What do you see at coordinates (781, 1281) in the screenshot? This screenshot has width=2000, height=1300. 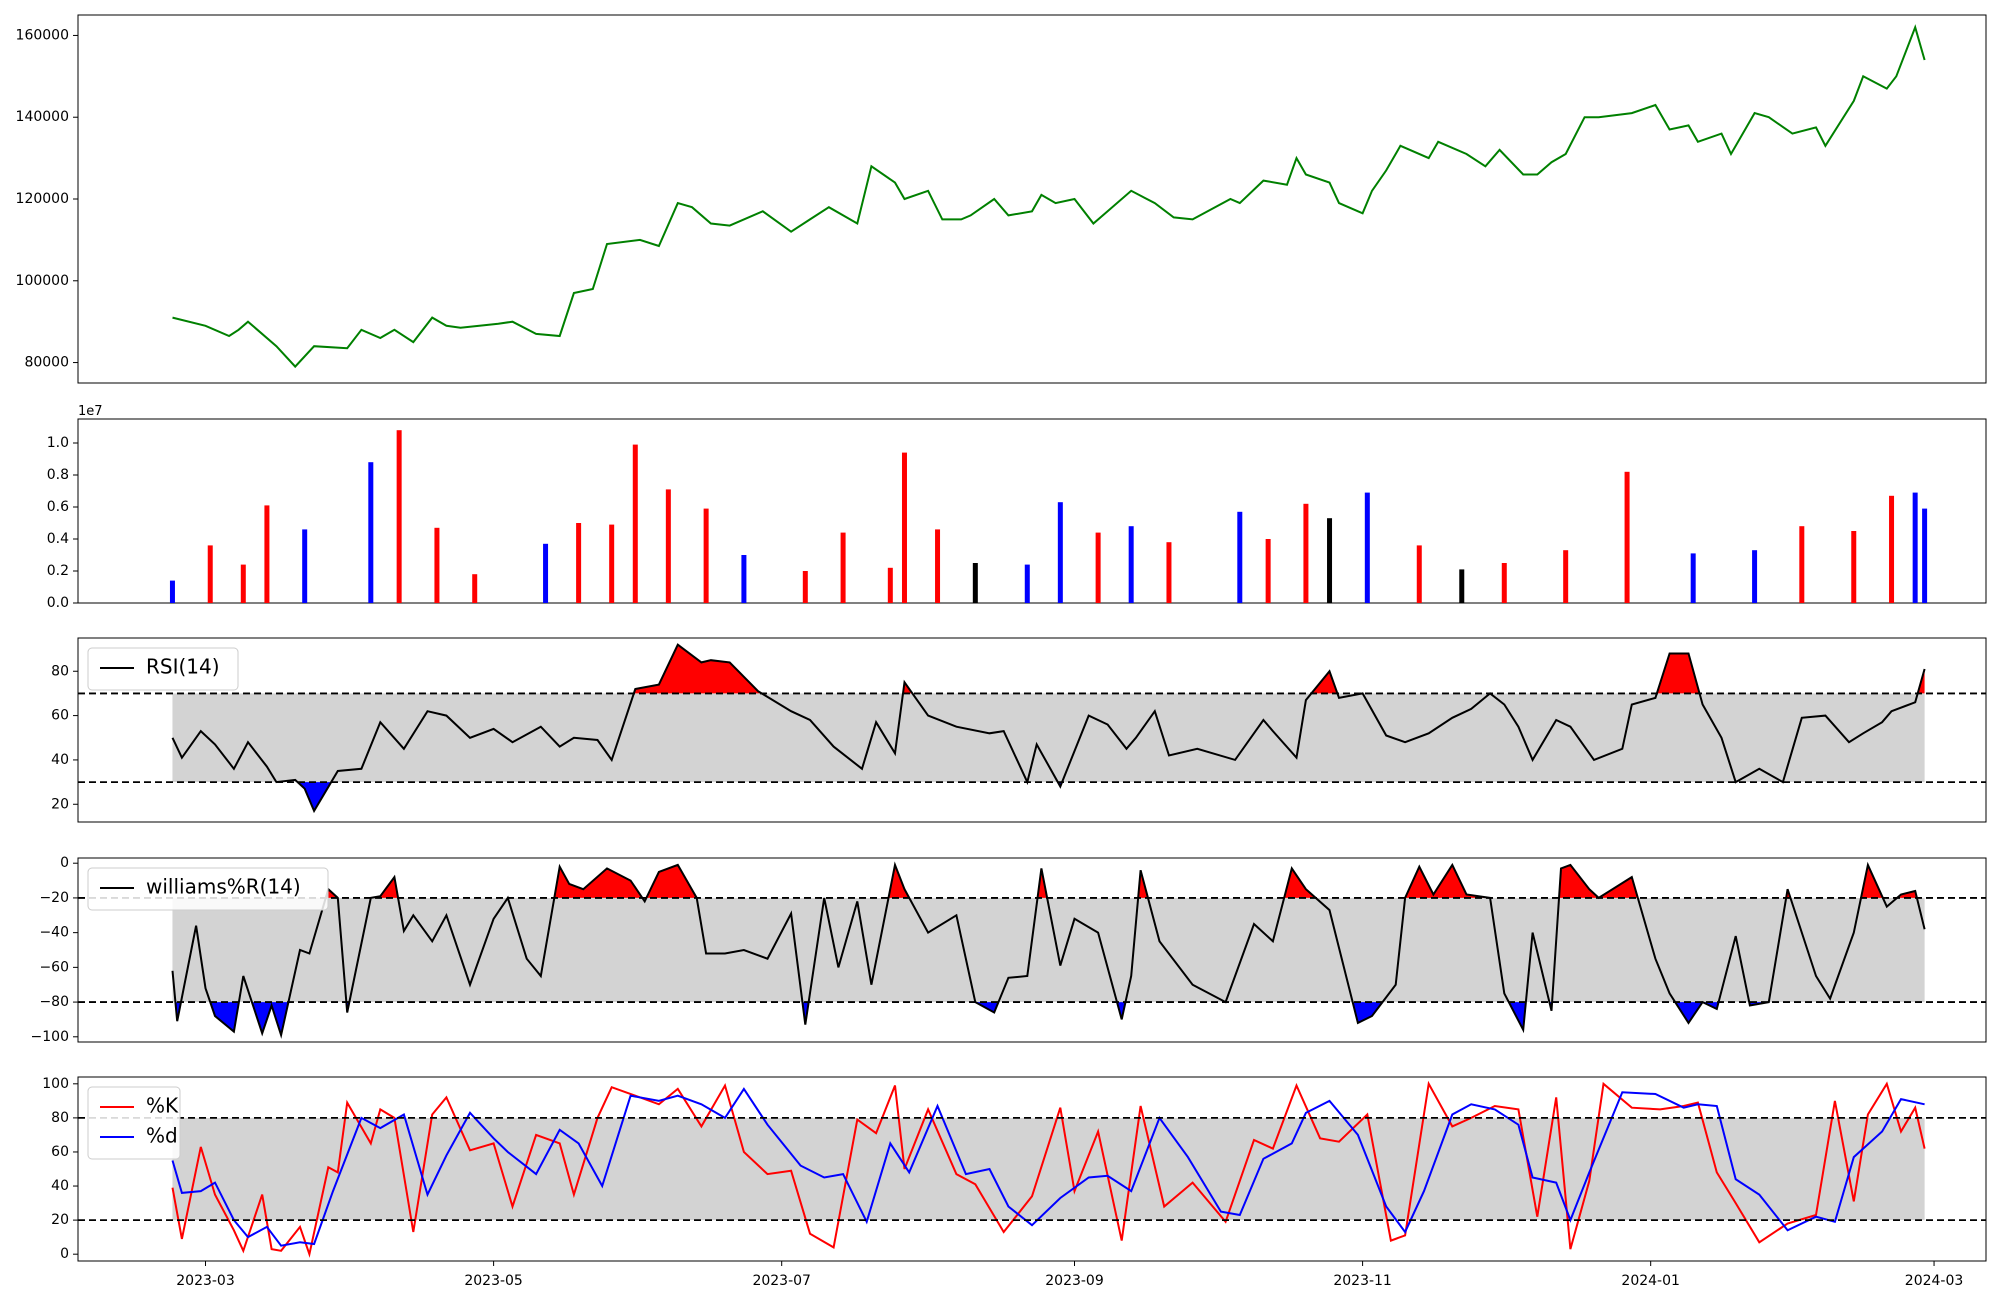 I see `x-tick-label: 2023-07` at bounding box center [781, 1281].